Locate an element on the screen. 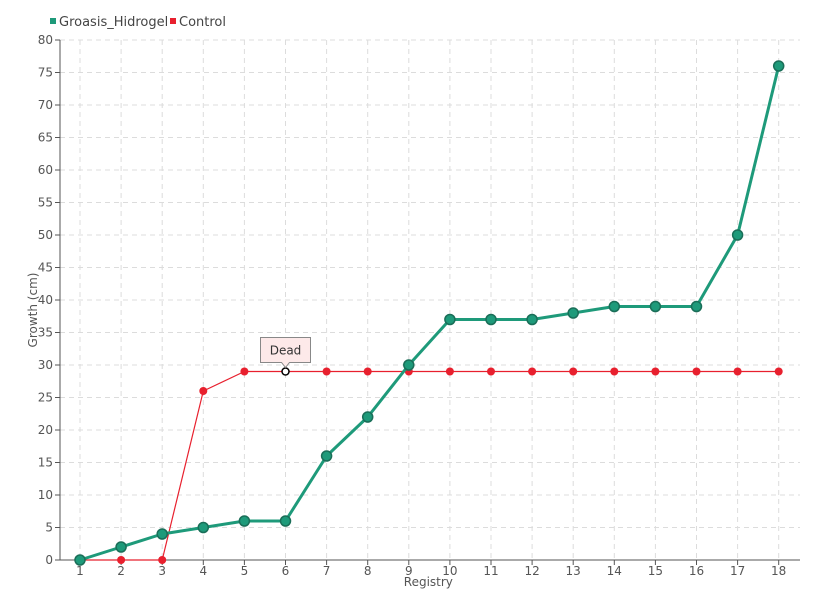  y-tick-label: 30 is located at coordinates (45, 365).